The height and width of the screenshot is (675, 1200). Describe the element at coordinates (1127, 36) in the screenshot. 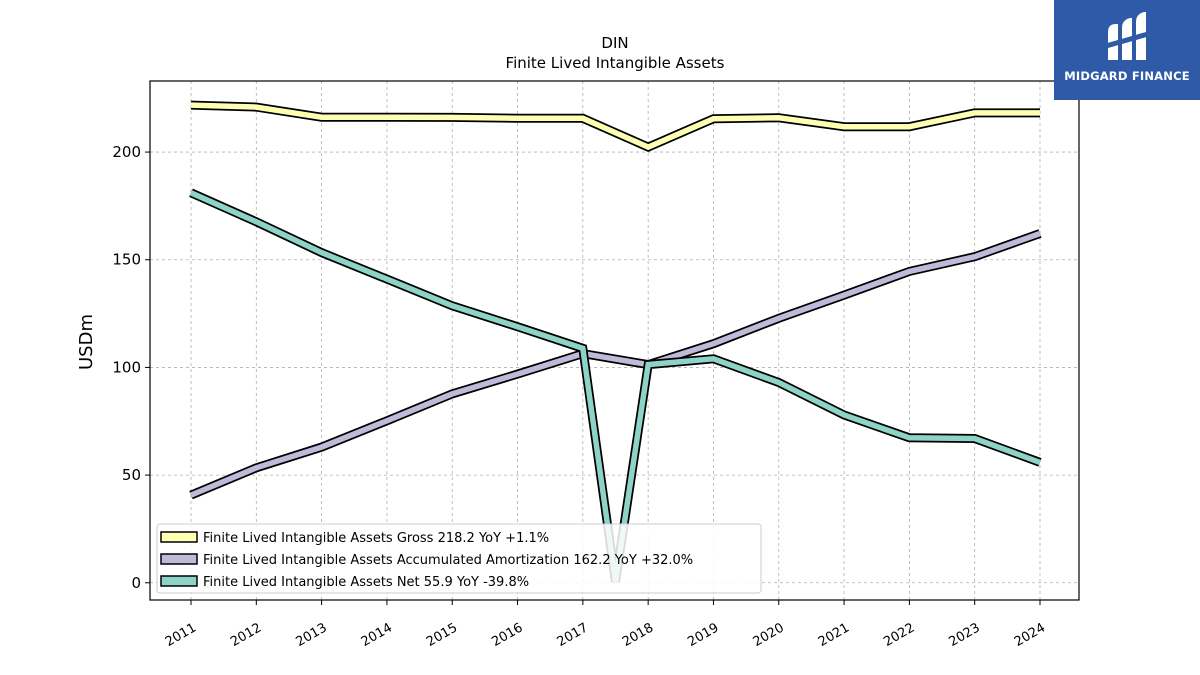

I see `brand-mark-icon` at that location.